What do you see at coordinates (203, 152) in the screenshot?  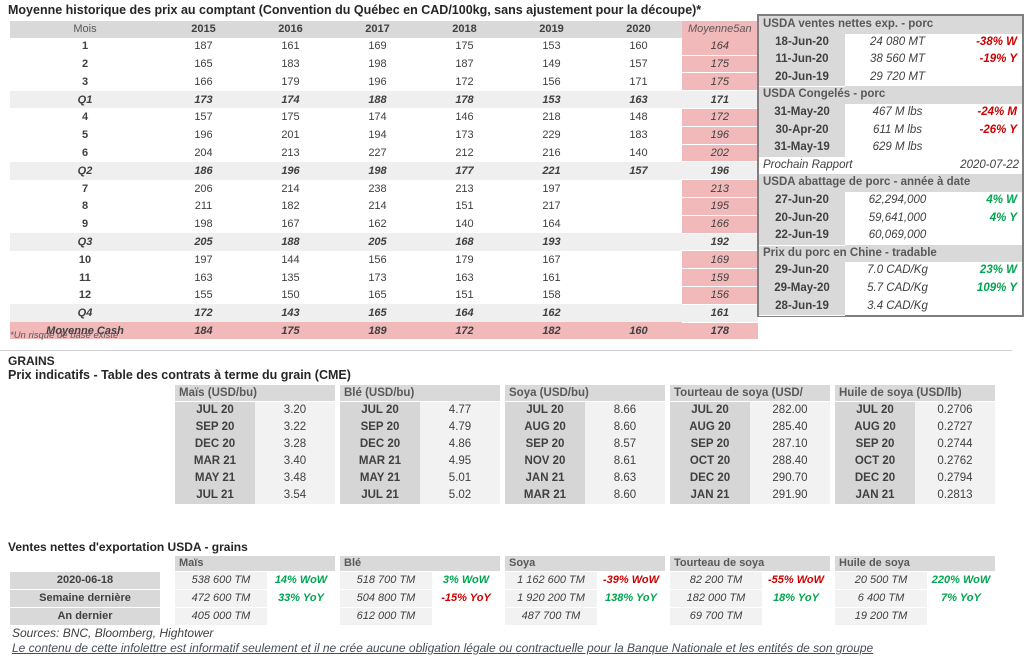 I see `price-cell-2015: 204` at bounding box center [203, 152].